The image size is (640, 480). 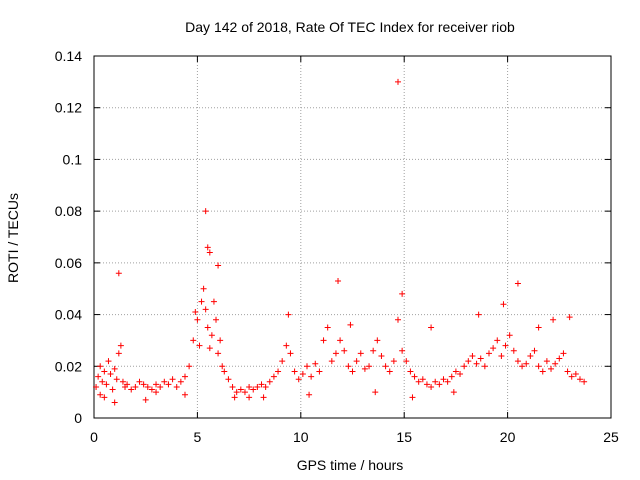 What do you see at coordinates (68, 315) in the screenshot?
I see `y-tick-label: 0.04` at bounding box center [68, 315].